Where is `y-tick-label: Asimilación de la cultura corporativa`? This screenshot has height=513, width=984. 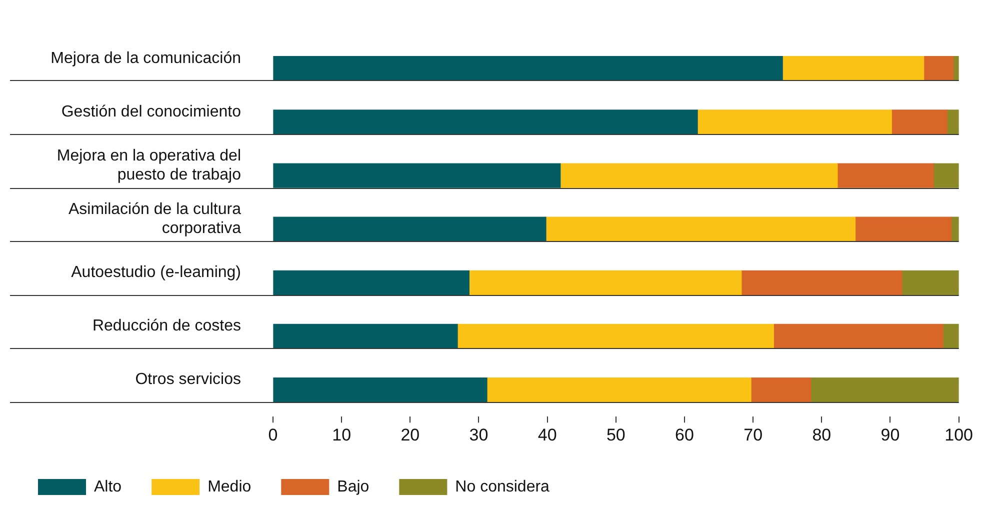
y-tick-label: Asimilación de la cultura corporativa is located at coordinates (155, 219).